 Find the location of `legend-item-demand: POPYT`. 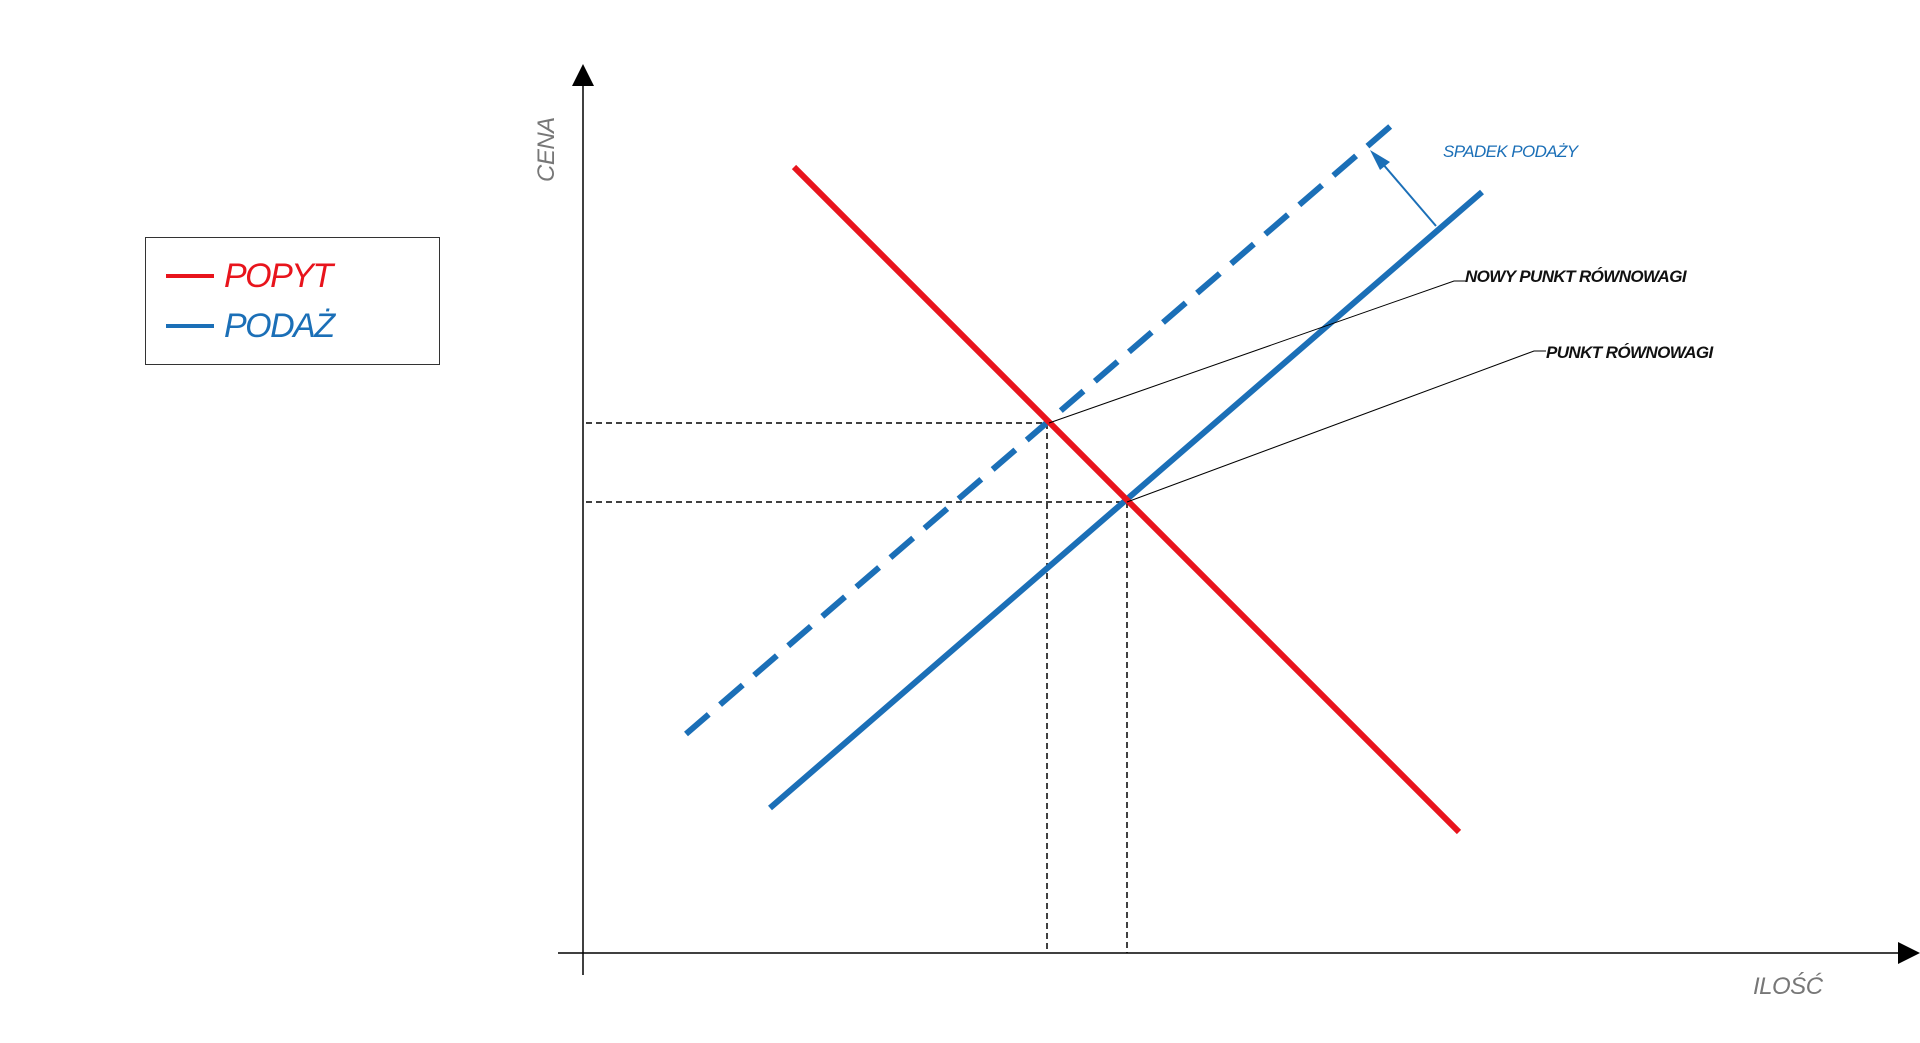

legend-item-demand: POPYT is located at coordinates (249, 276).